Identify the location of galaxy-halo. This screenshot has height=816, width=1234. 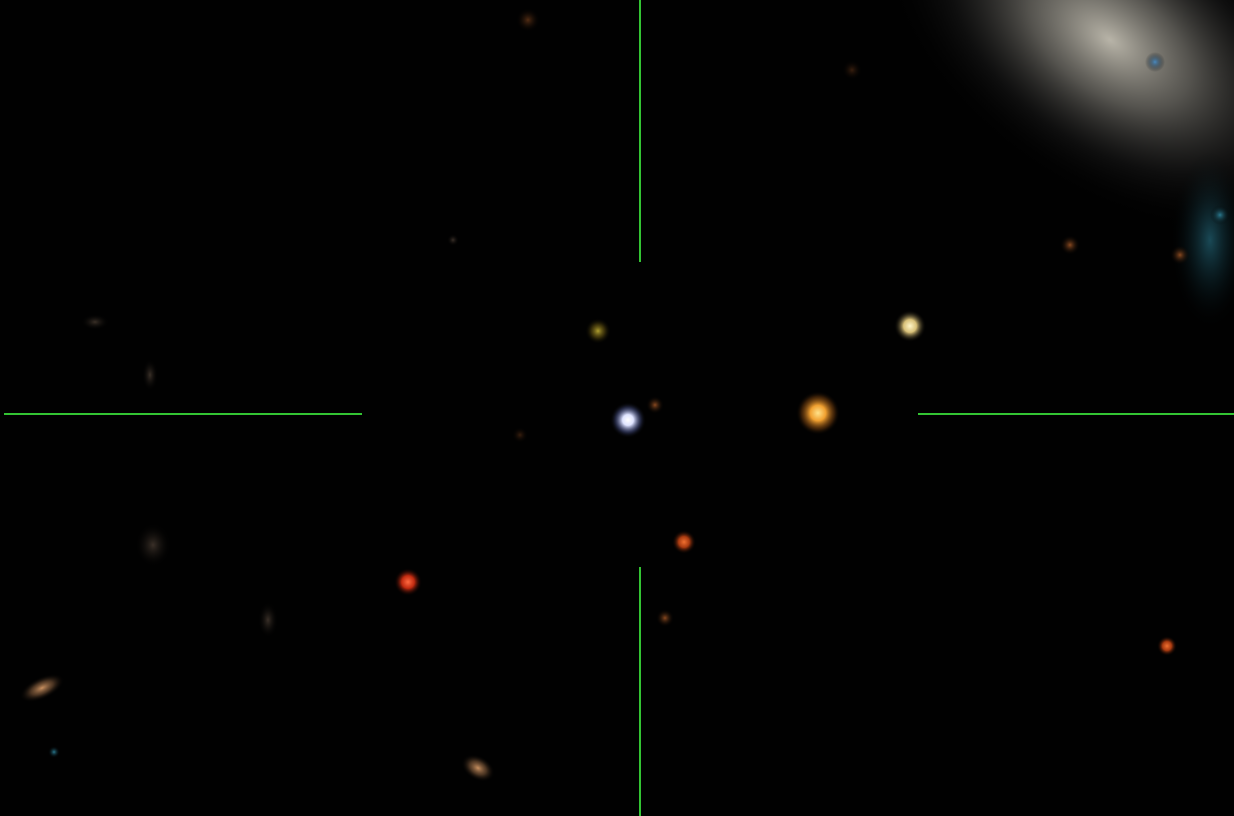
(1057, 117).